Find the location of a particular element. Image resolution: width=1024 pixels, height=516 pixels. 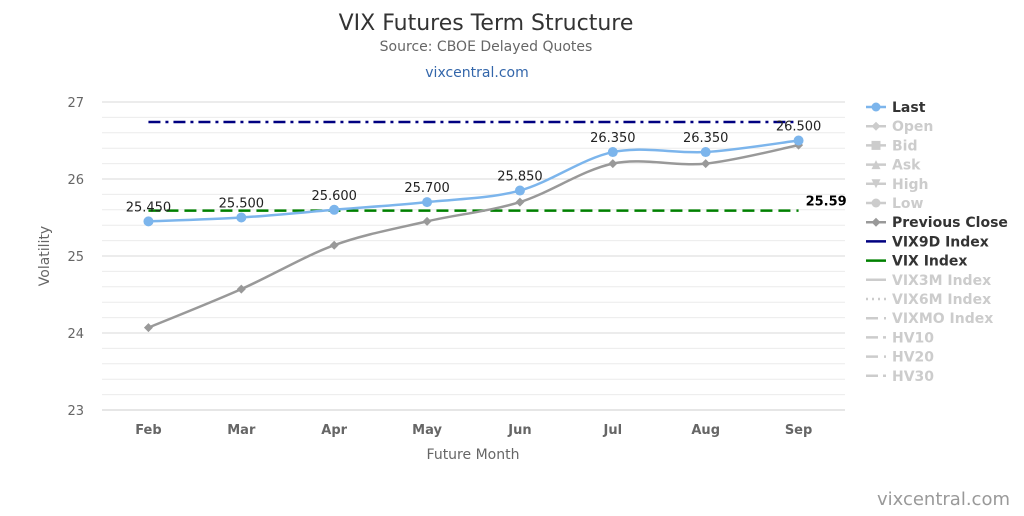

data-label: 26.500 is located at coordinates (799, 127).